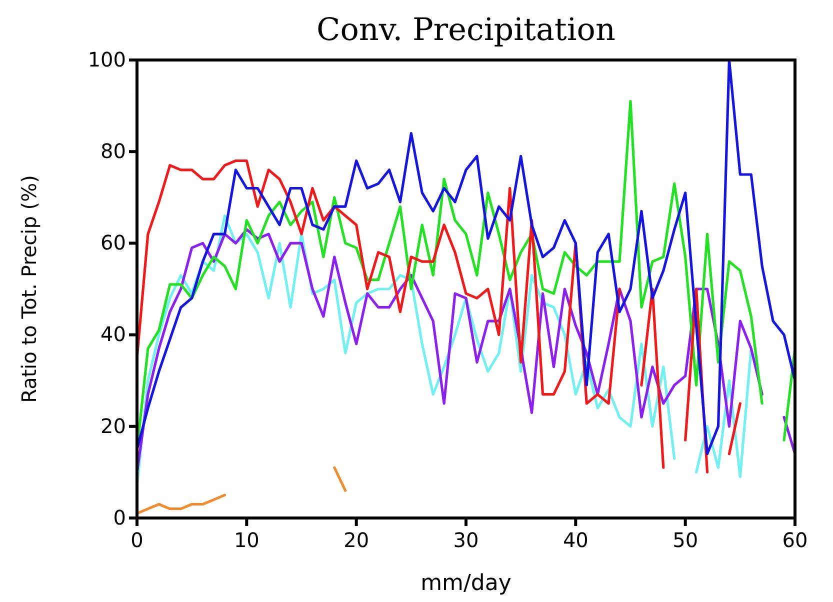  Describe the element at coordinates (357, 540) in the screenshot. I see `x-tick-label: 20` at that location.